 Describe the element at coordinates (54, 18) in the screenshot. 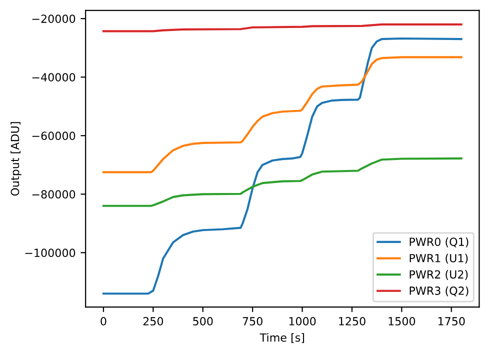

I see `y-tick-label: −20000` at that location.